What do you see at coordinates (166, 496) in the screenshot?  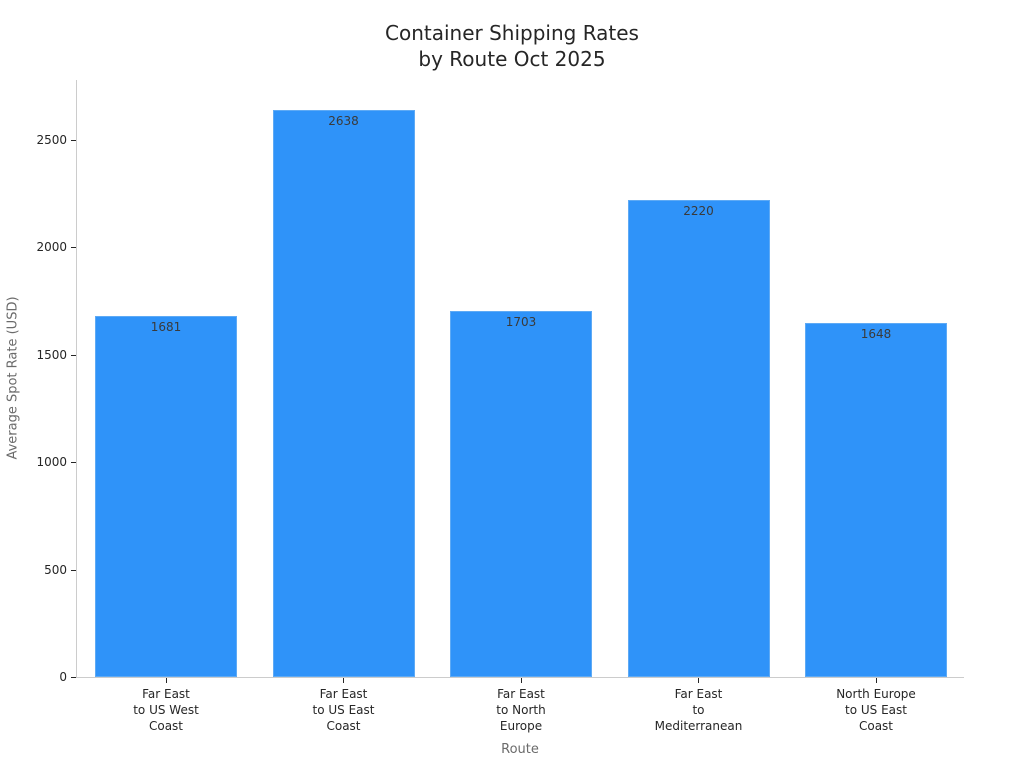 I see `bar: 1681` at bounding box center [166, 496].